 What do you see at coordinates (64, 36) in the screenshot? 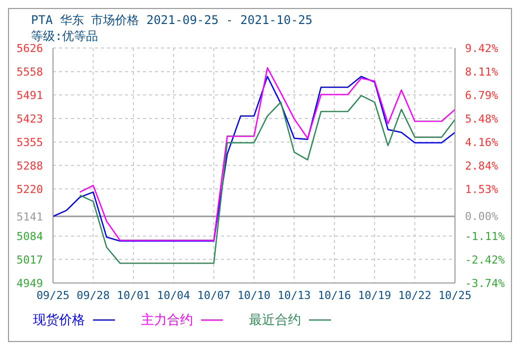
I see `chart-subtitle: 等级:优等品` at bounding box center [64, 36].